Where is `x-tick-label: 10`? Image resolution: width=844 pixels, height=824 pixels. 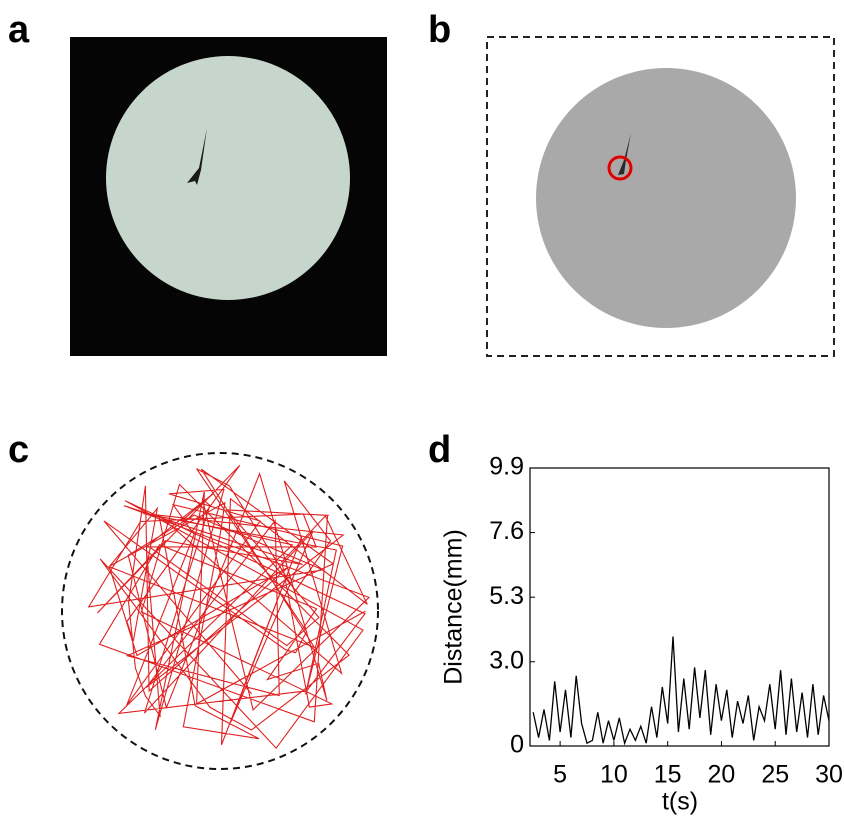
x-tick-label: 10 is located at coordinates (614, 775).